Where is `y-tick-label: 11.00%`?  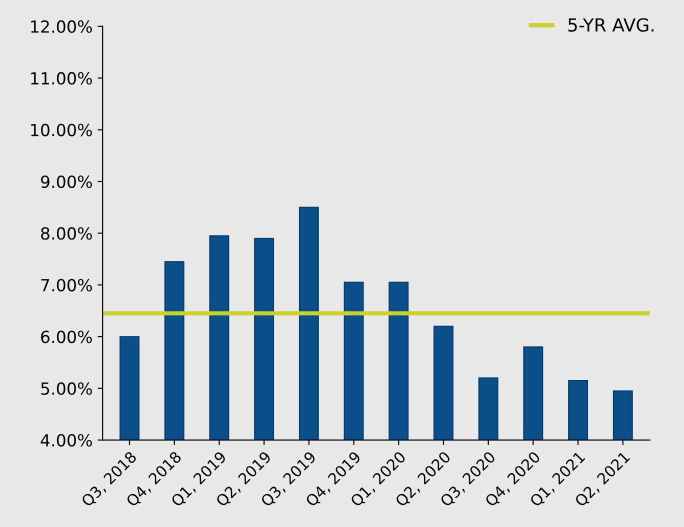 y-tick-label: 11.00% is located at coordinates (61, 78).